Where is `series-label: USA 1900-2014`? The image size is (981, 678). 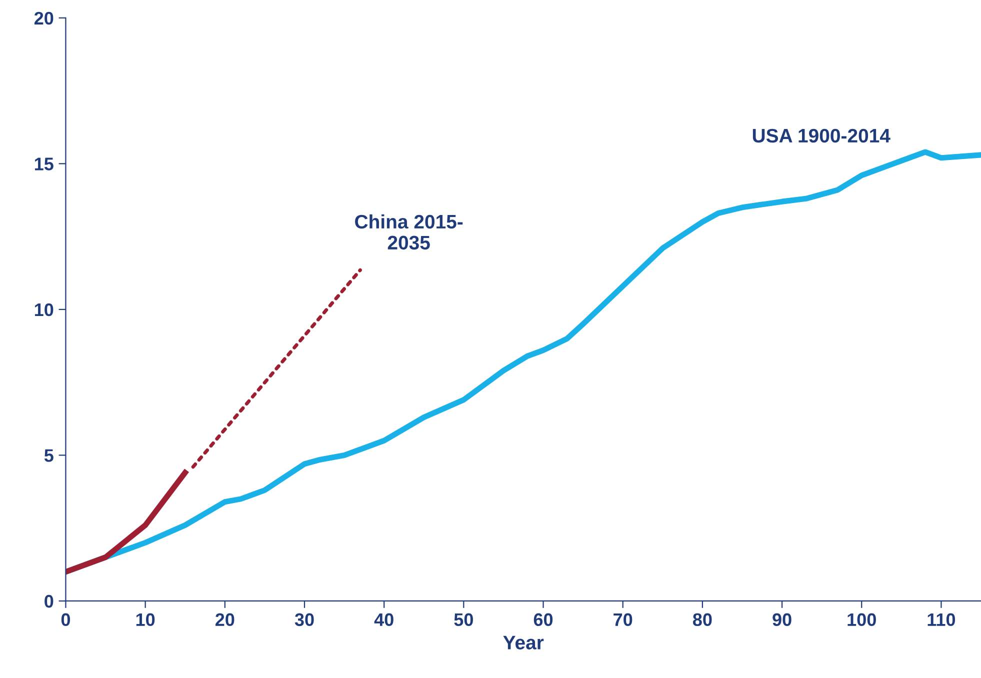
series-label: USA 1900-2014 is located at coordinates (821, 135).